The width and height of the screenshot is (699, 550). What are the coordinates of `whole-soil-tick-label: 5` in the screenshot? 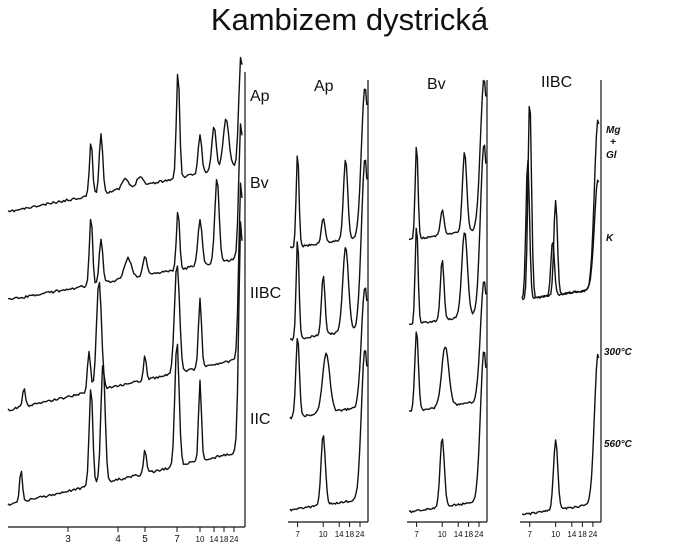 It's located at (145, 539).